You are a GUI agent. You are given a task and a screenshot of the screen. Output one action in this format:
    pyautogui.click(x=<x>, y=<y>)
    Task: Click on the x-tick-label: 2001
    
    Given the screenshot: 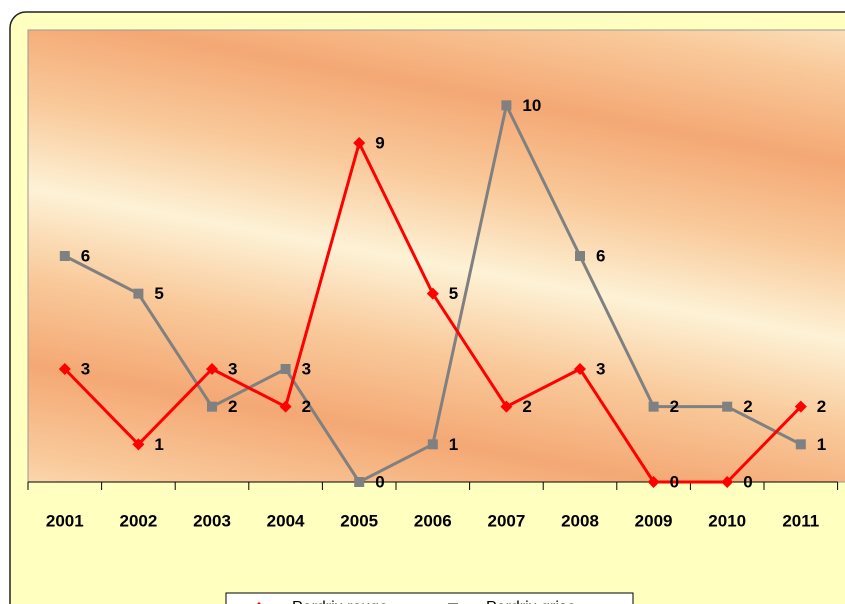 What is the action you would take?
    pyautogui.click(x=65, y=520)
    